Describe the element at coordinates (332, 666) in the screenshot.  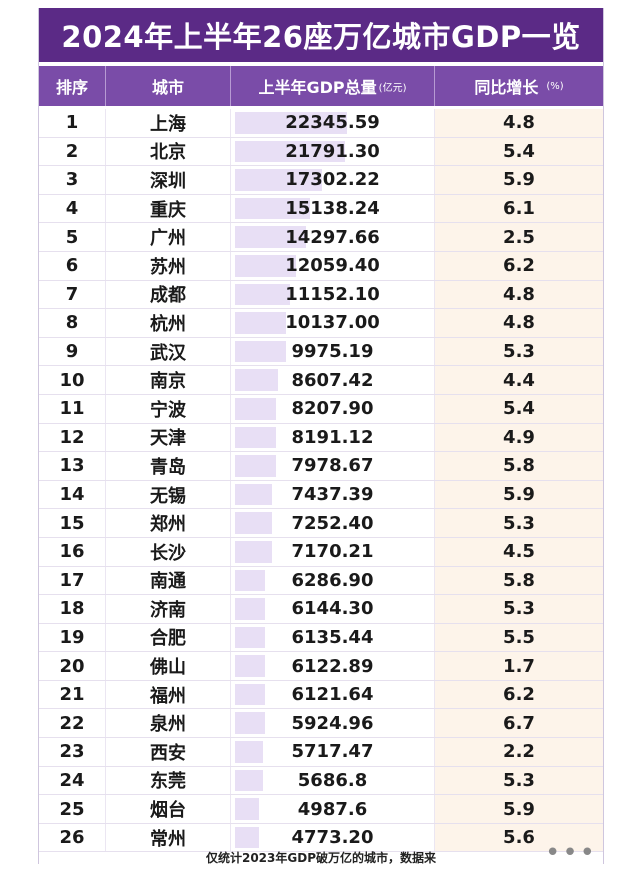
I see `gdp-value: 6122.89` at that location.